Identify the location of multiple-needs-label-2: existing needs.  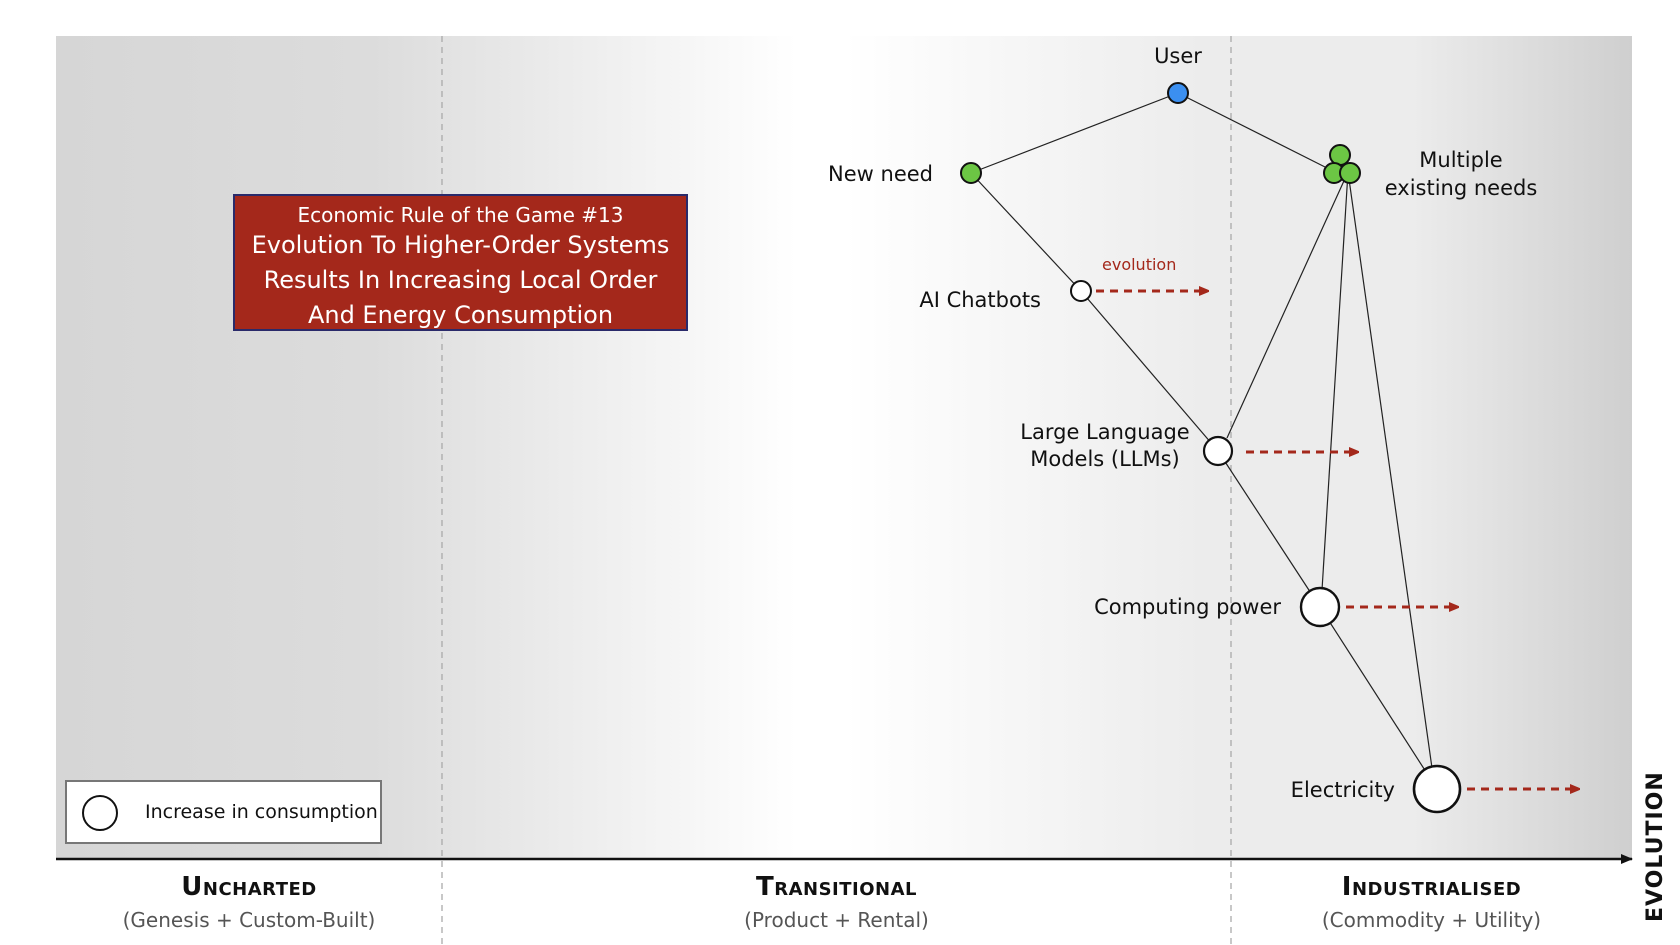
(1461, 188).